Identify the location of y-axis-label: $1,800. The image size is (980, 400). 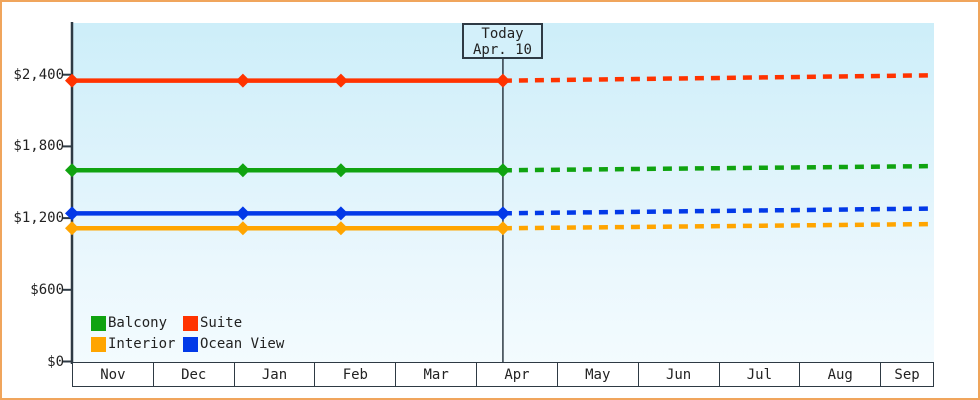
(38, 146).